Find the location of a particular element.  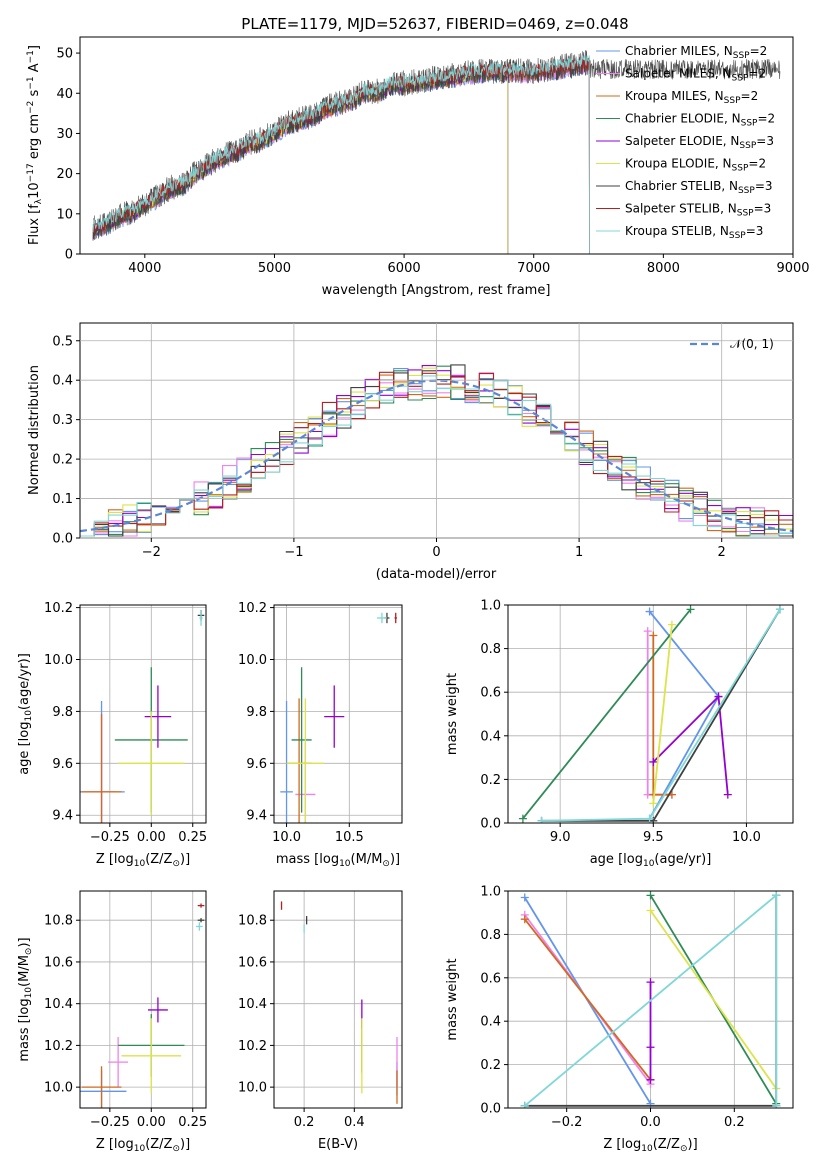

spectrum-xlabel: wavelength [Angstrom, rest frame] is located at coordinates (436, 290).